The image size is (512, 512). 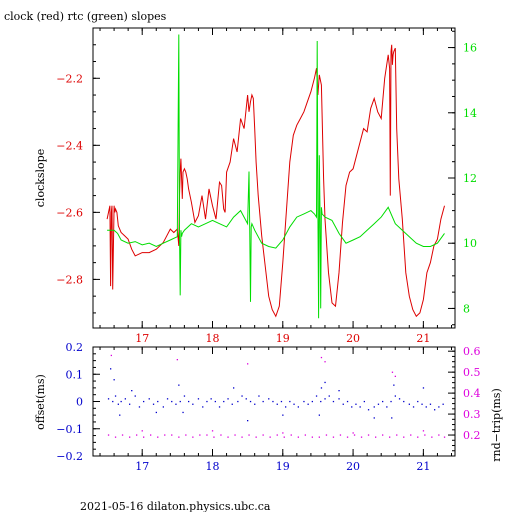 I want to click on slopes-x-tick-label: 19, so click(x=283, y=338).